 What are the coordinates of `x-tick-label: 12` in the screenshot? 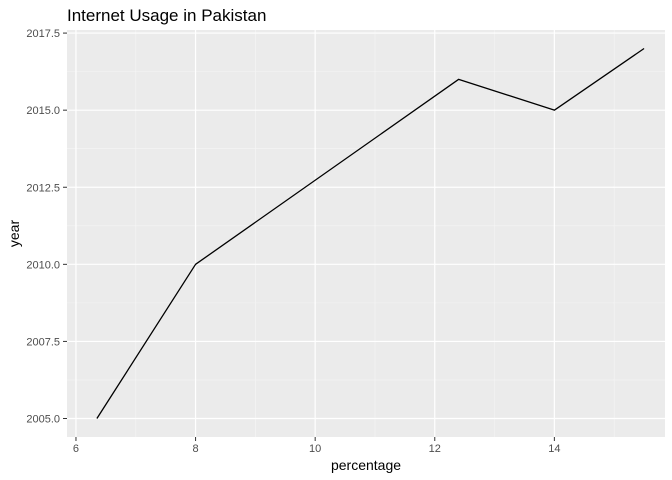 It's located at (435, 449).